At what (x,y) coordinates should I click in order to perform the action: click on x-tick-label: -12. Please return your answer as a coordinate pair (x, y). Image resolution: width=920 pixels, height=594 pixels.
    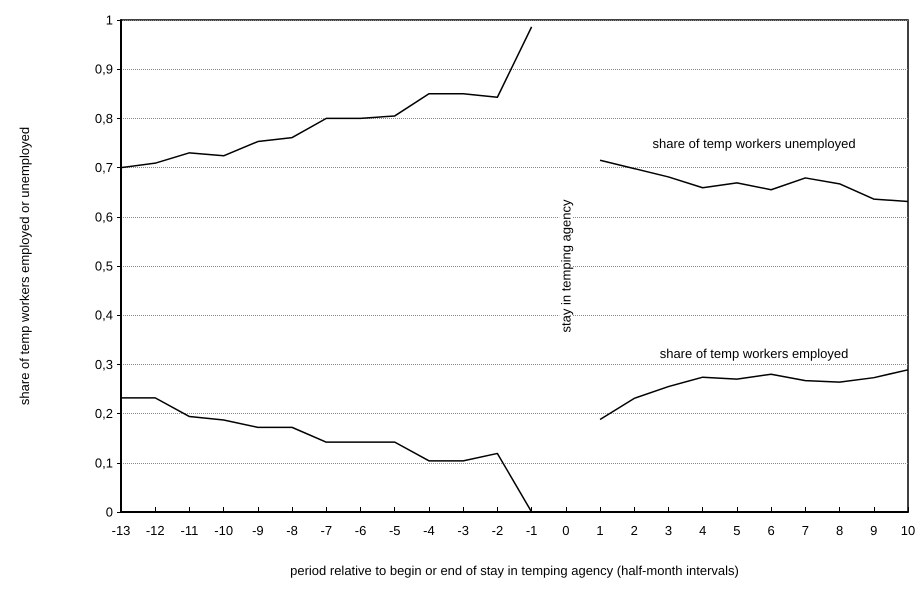
    Looking at the image, I should click on (155, 530).